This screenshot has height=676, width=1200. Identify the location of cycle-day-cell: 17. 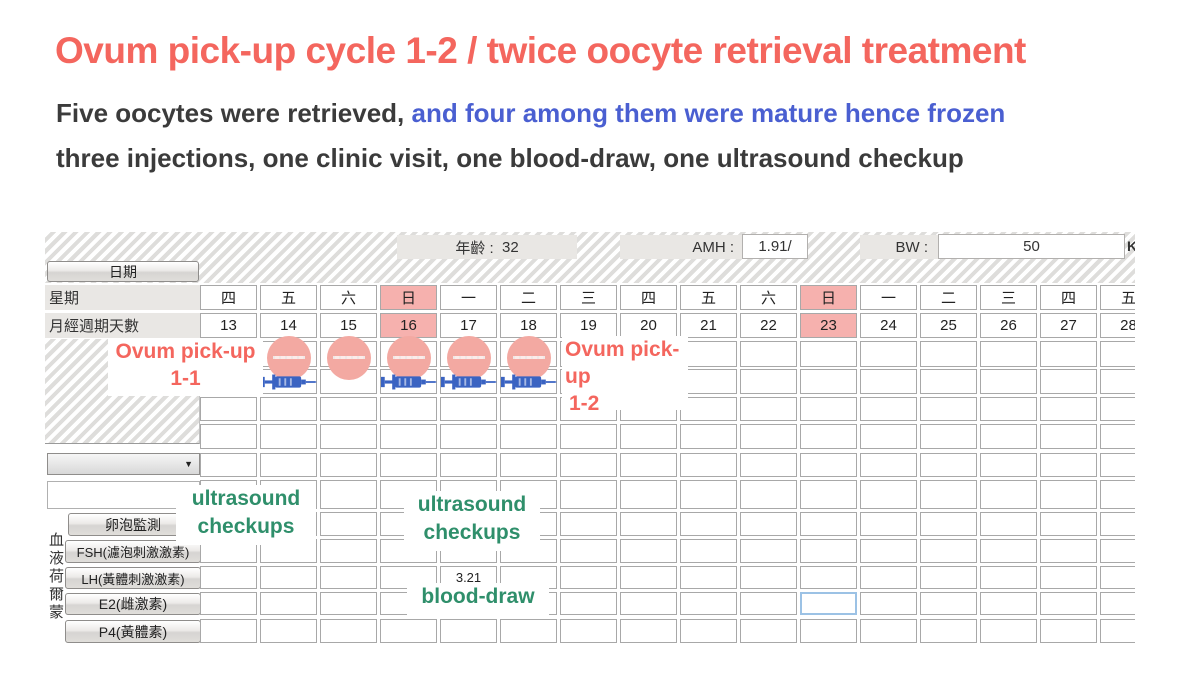
(468, 325).